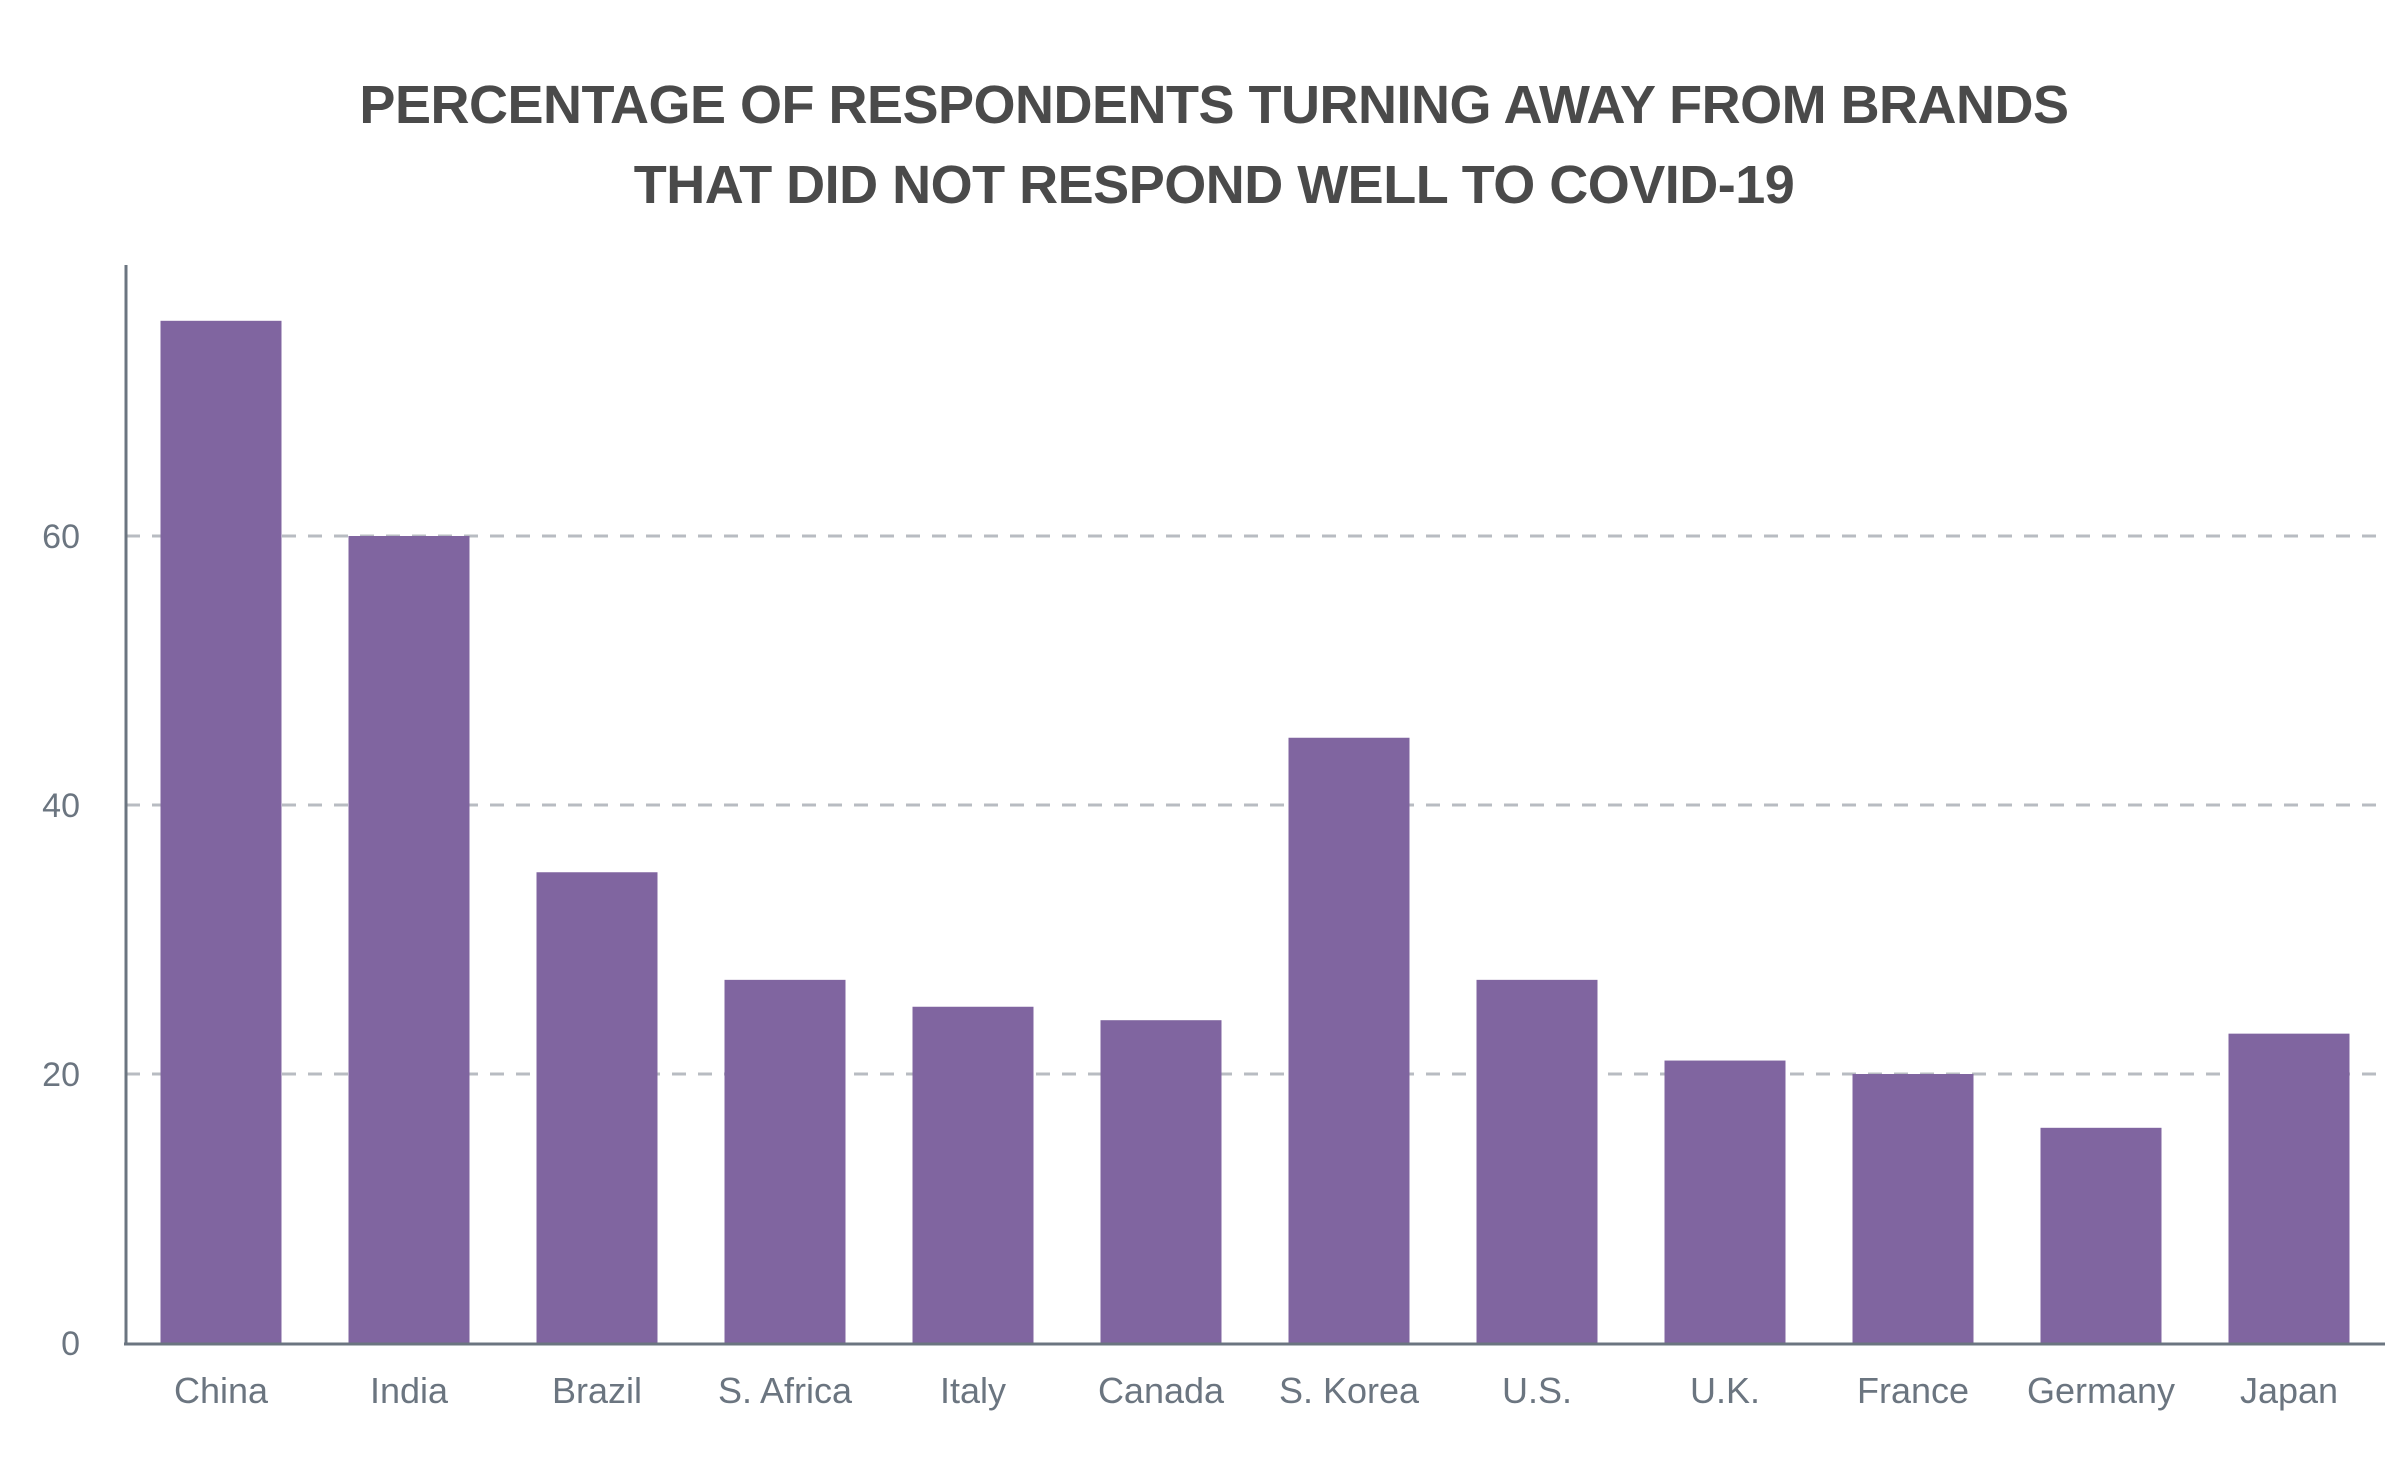  I want to click on x-tick-label: Brazil, so click(597, 1390).